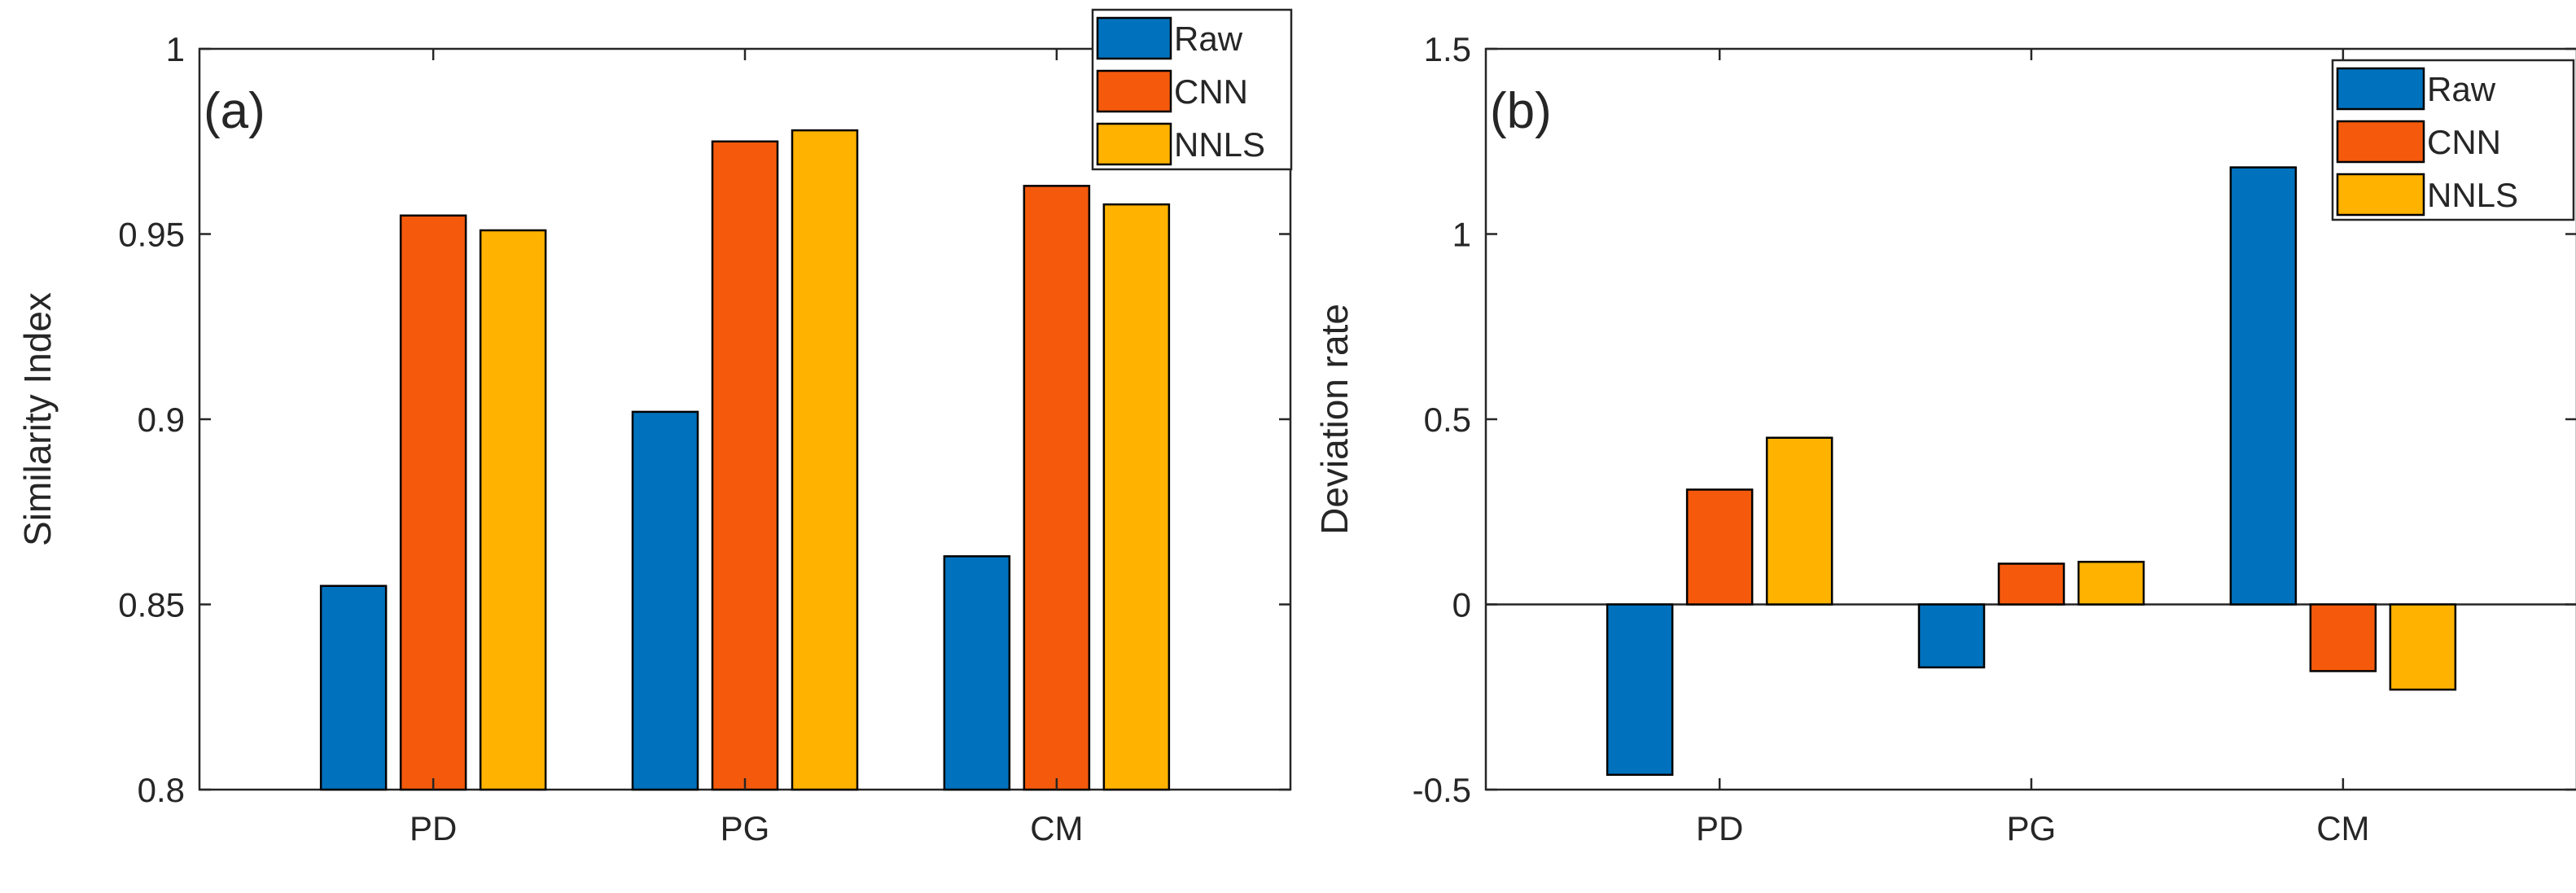  What do you see at coordinates (1447, 49) in the screenshot?
I see `y-tick-label: 1.5` at bounding box center [1447, 49].